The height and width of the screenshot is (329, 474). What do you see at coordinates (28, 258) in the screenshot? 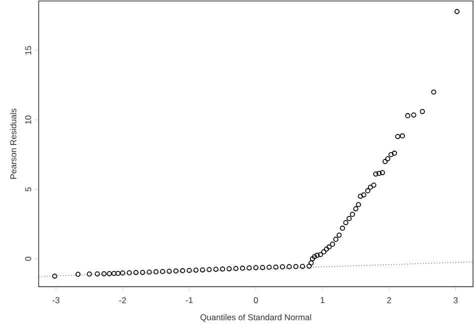
I see `y-tick-label: 0` at bounding box center [28, 258].